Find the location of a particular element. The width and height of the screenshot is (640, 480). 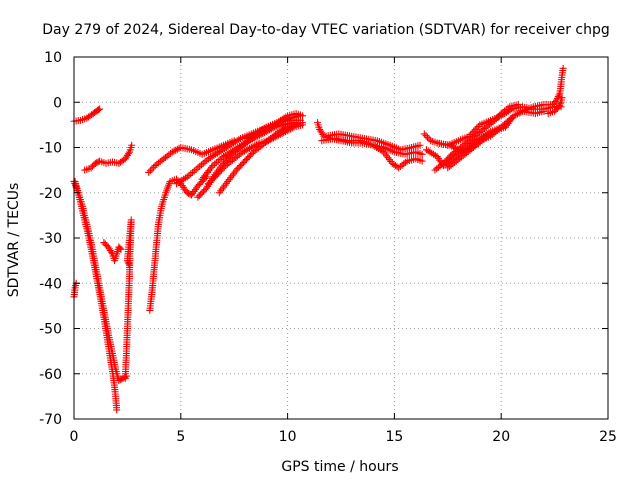

y-tick-label: -60 is located at coordinates (50, 375).